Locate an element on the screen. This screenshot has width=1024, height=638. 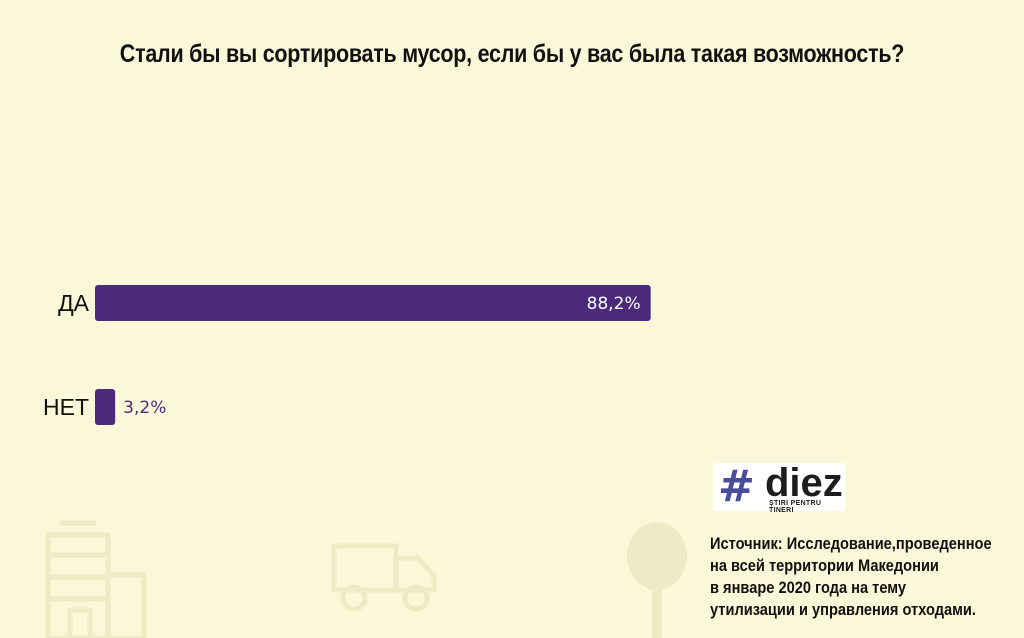
logo-hash: # is located at coordinates (736, 486).